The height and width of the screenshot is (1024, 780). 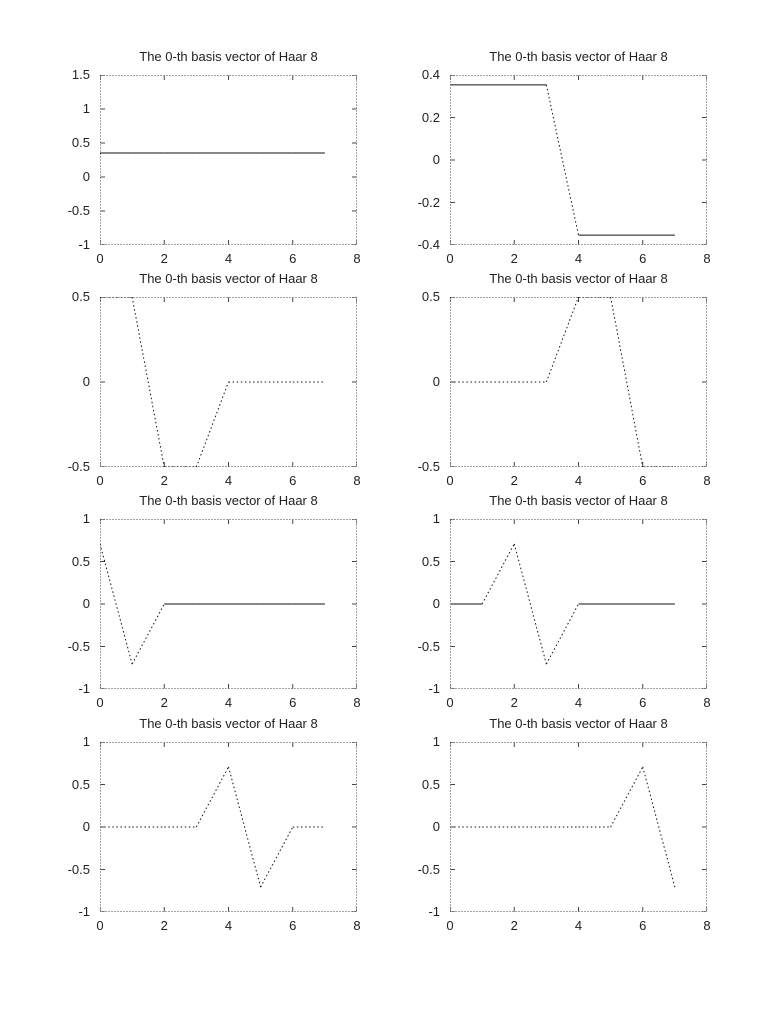 What do you see at coordinates (80, 74) in the screenshot?
I see `y-tick-label: 1.5` at bounding box center [80, 74].